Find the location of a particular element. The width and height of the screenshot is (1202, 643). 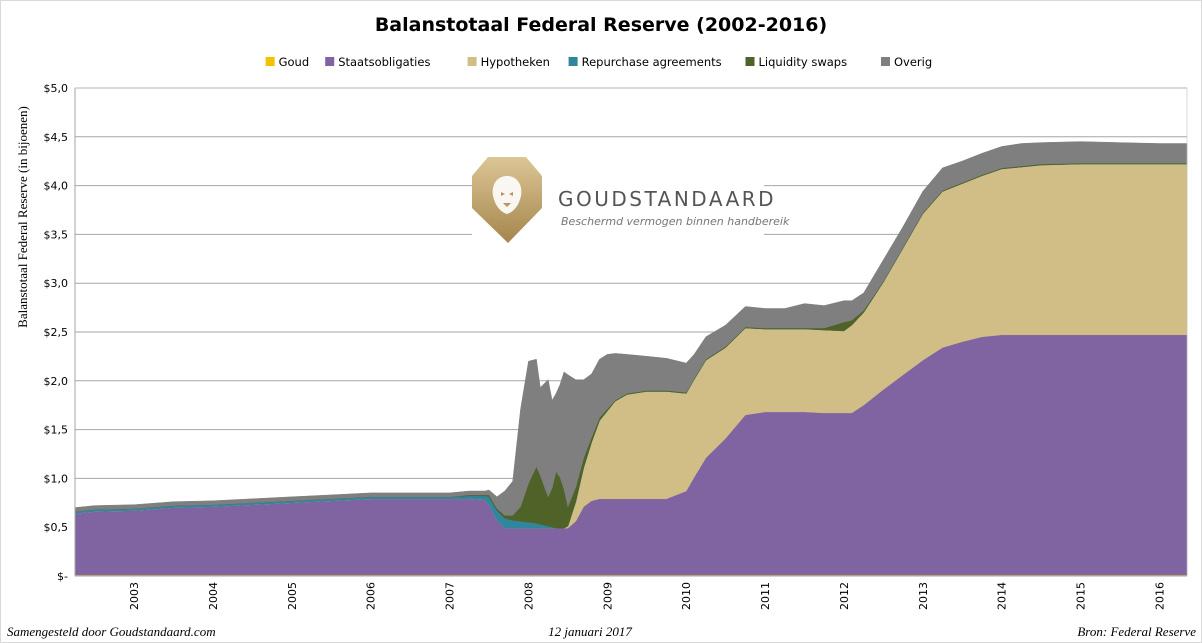

legend-label-liquidity-swaps: Liquidity swaps is located at coordinates (803, 62).